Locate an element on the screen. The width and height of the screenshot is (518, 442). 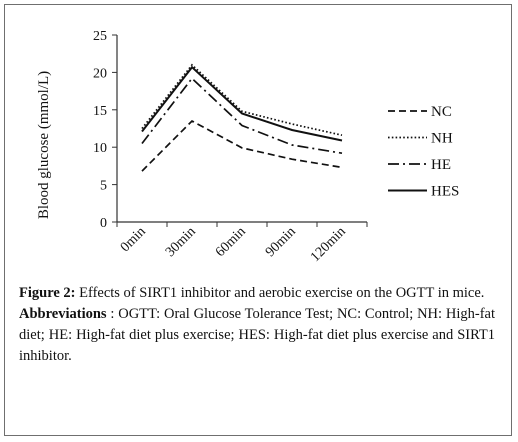
series-line-he is located at coordinates (242, 116).